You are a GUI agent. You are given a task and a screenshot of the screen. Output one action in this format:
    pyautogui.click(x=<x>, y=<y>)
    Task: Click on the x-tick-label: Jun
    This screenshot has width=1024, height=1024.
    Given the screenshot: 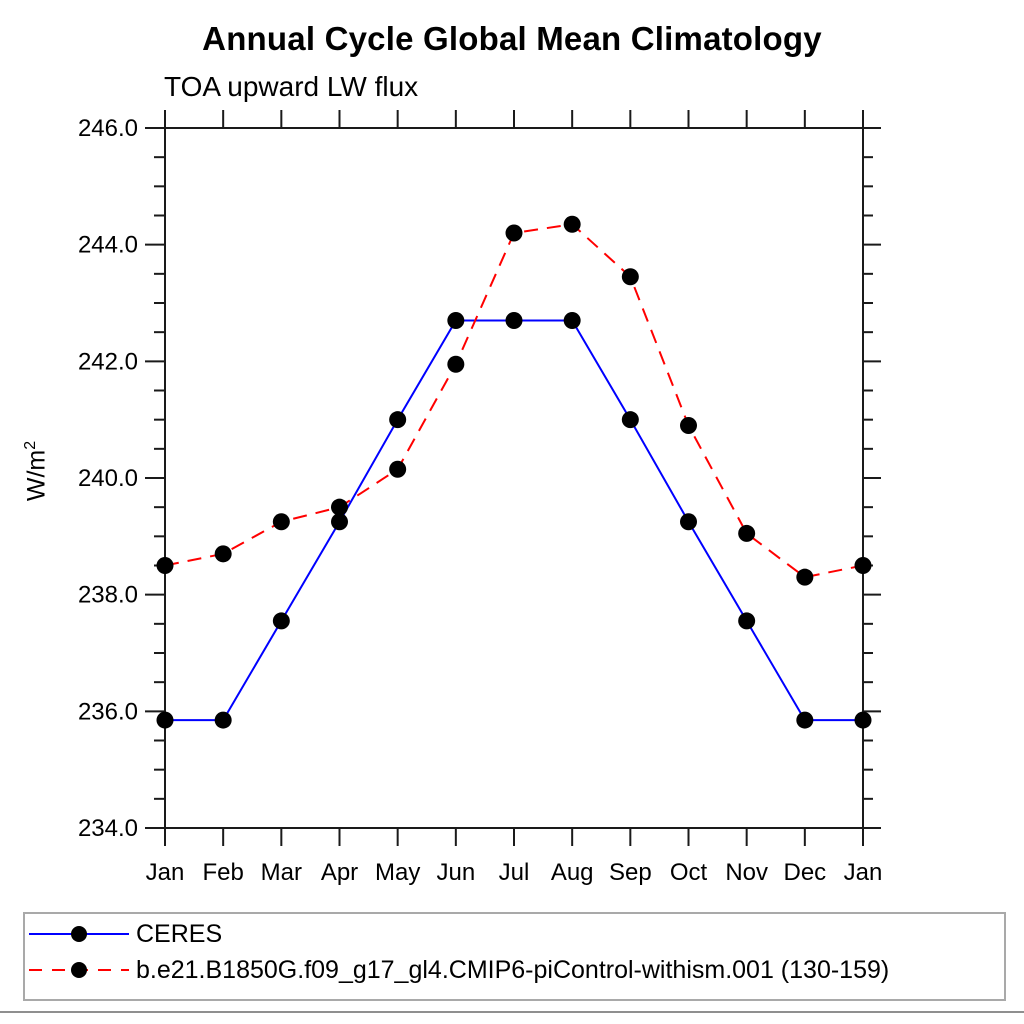 What is the action you would take?
    pyautogui.click(x=455, y=872)
    